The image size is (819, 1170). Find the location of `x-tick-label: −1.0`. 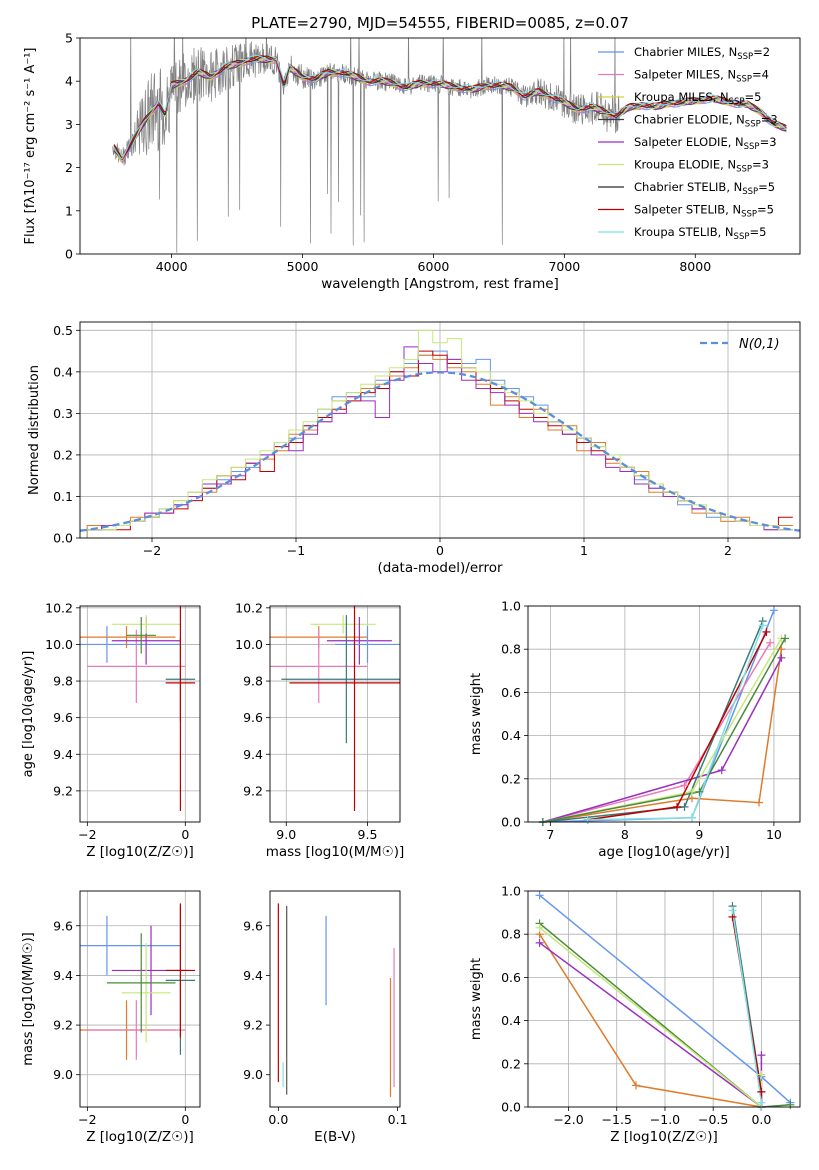

x-tick-label: −1.0 is located at coordinates (665, 1119).